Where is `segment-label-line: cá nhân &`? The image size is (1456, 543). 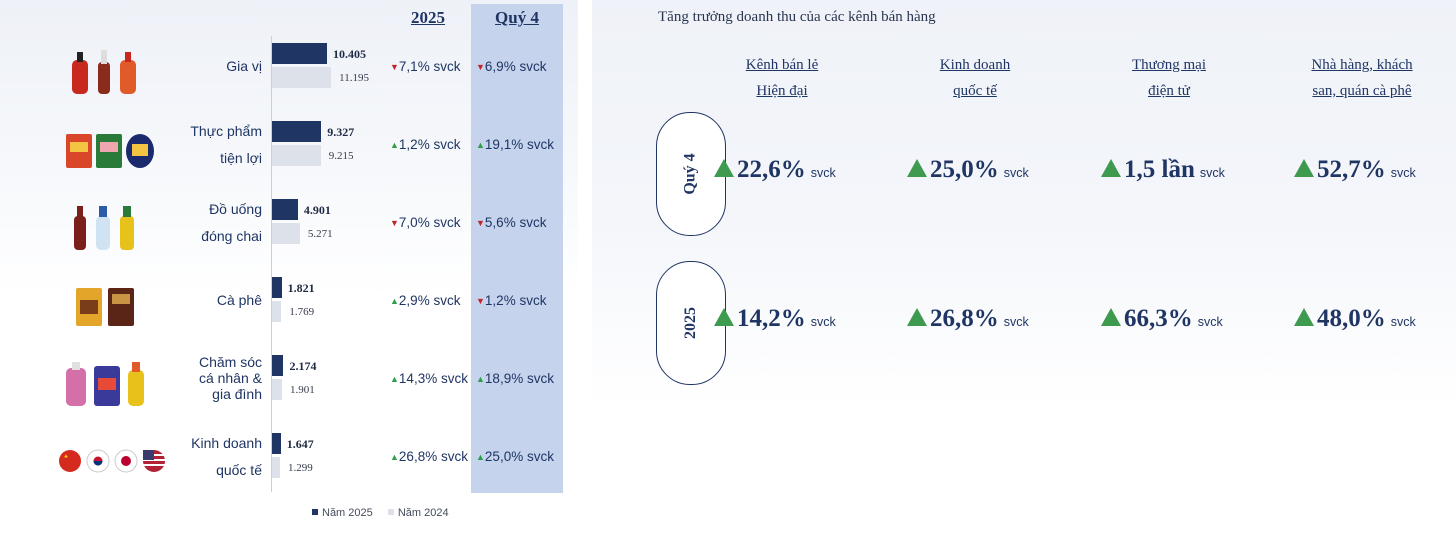 segment-label-line: cá nhân & is located at coordinates (230, 378).